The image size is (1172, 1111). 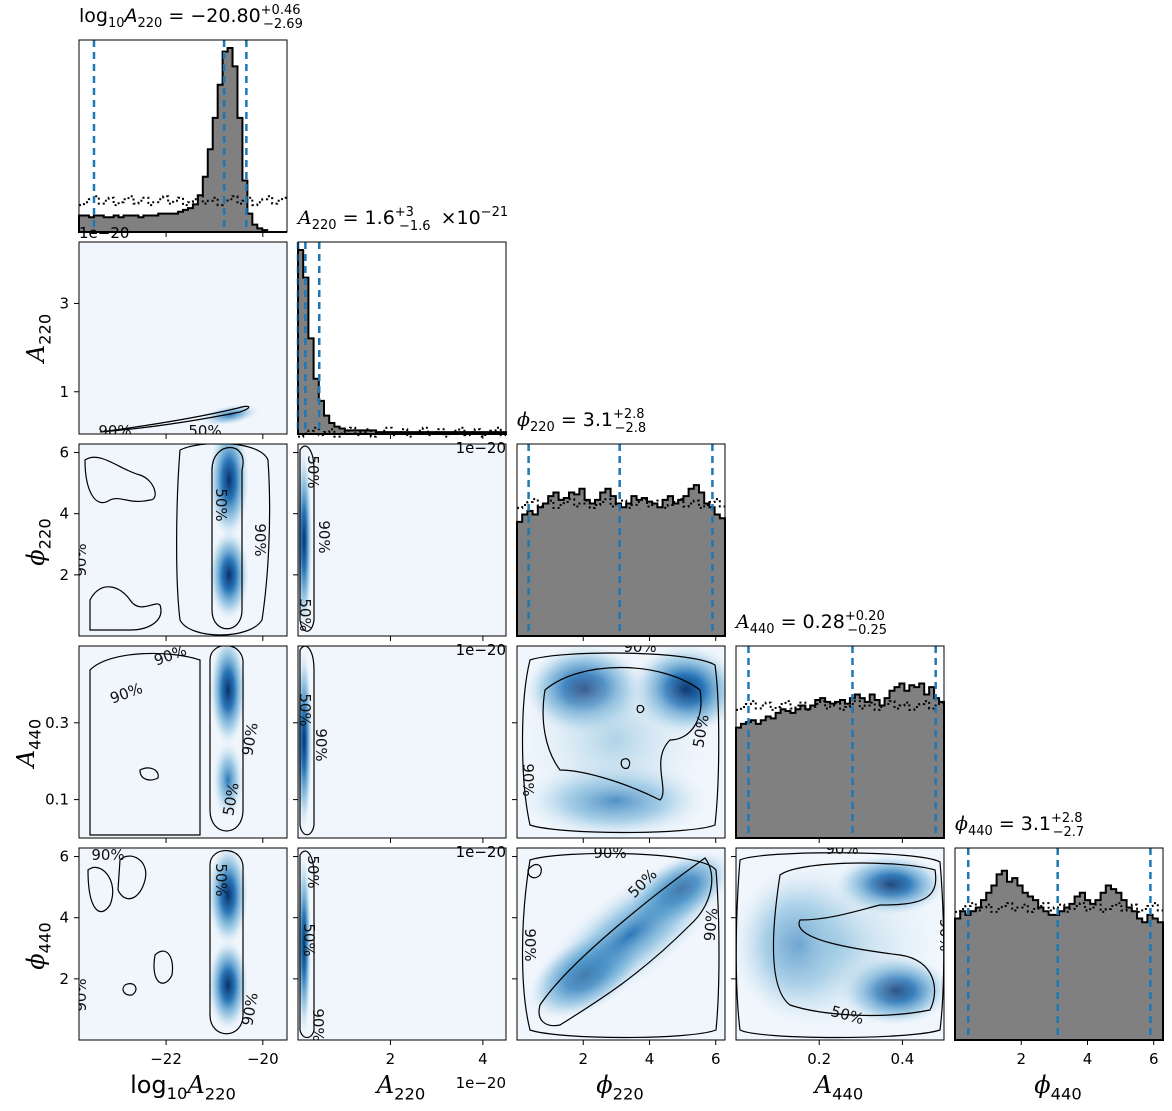 What do you see at coordinates (28, 744) in the screenshot?
I see `y-axis-label-A440: A440` at bounding box center [28, 744].